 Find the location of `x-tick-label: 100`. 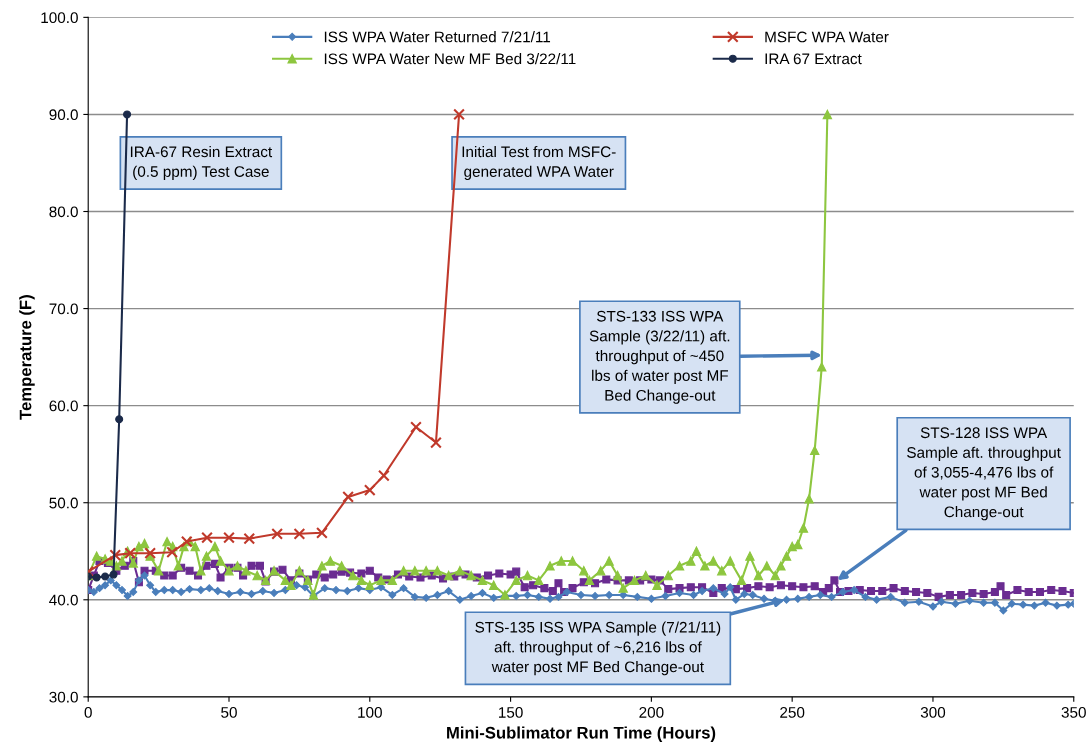

x-tick-label: 100 is located at coordinates (370, 712).